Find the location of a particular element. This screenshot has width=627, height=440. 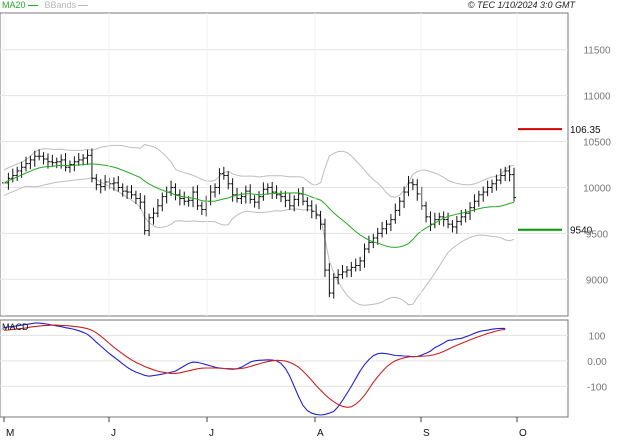

price-tick-label: 10000 is located at coordinates (597, 188).